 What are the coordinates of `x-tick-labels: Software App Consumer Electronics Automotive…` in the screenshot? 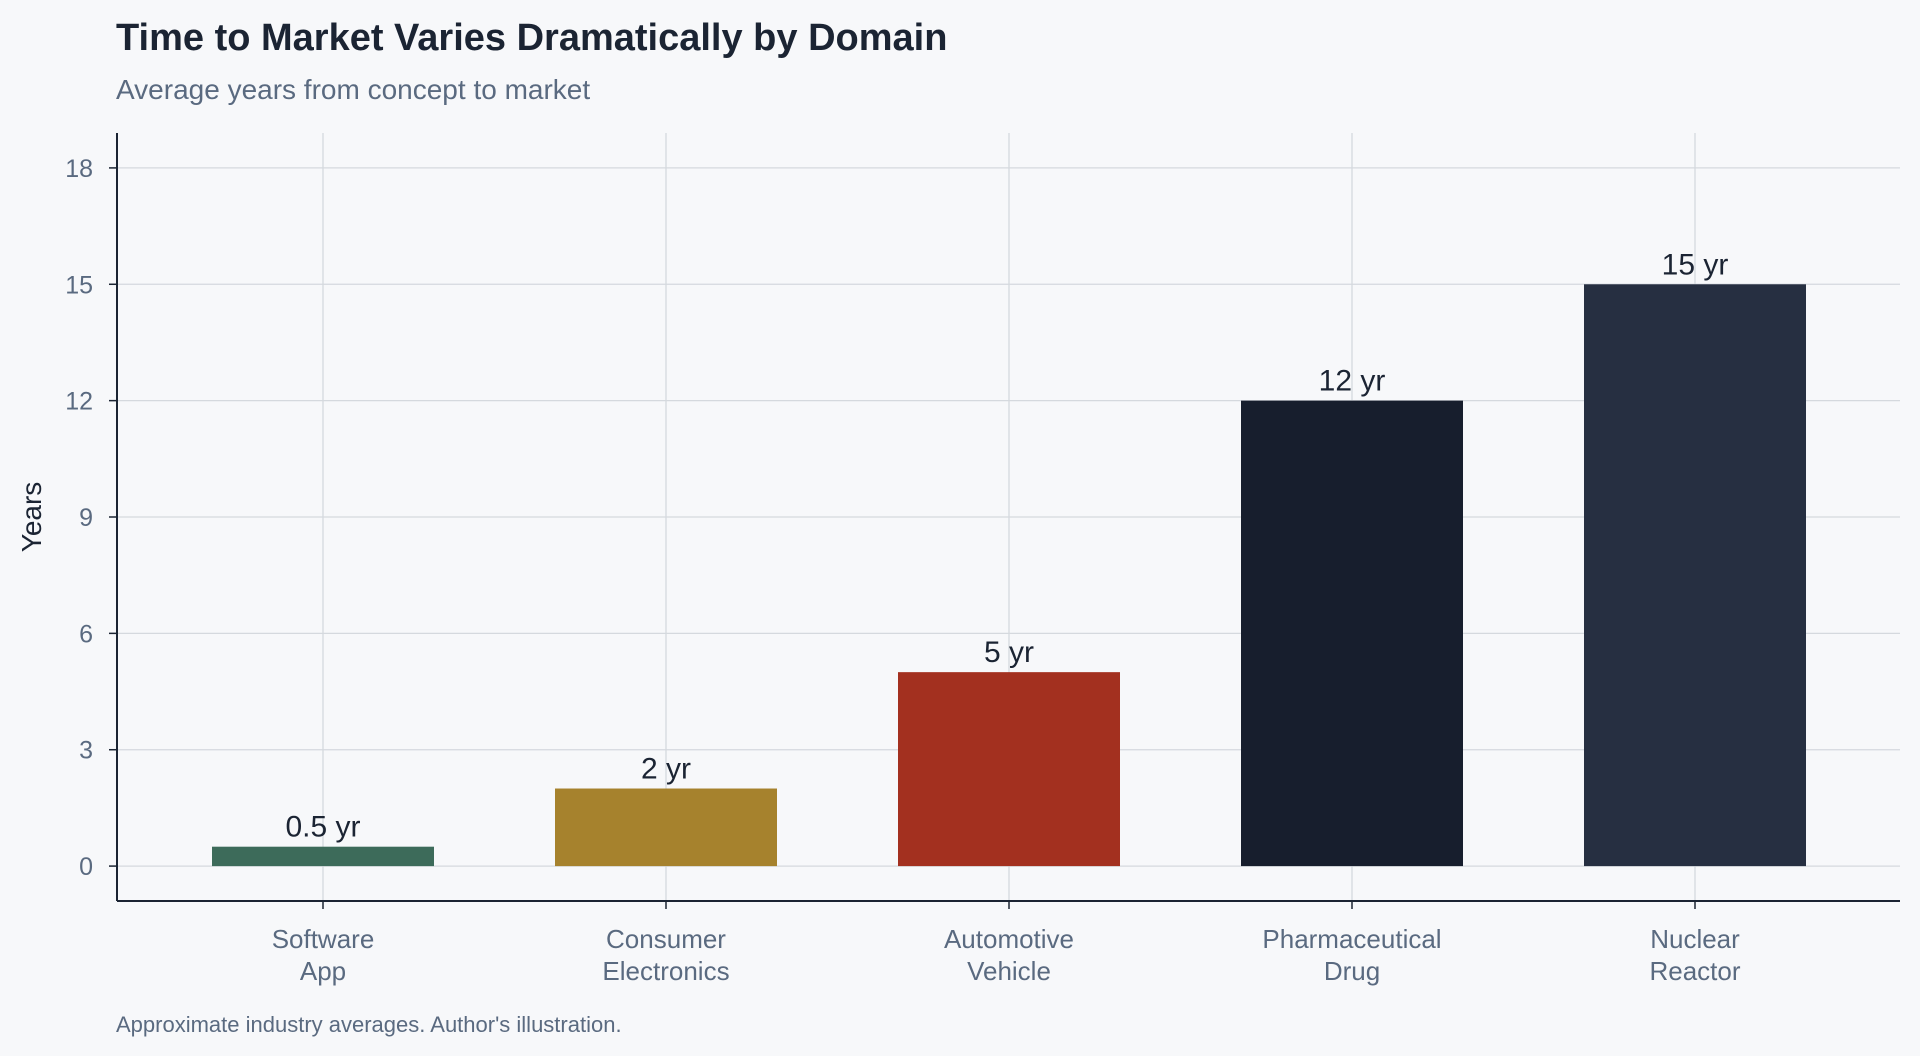 It's located at (1006, 955).